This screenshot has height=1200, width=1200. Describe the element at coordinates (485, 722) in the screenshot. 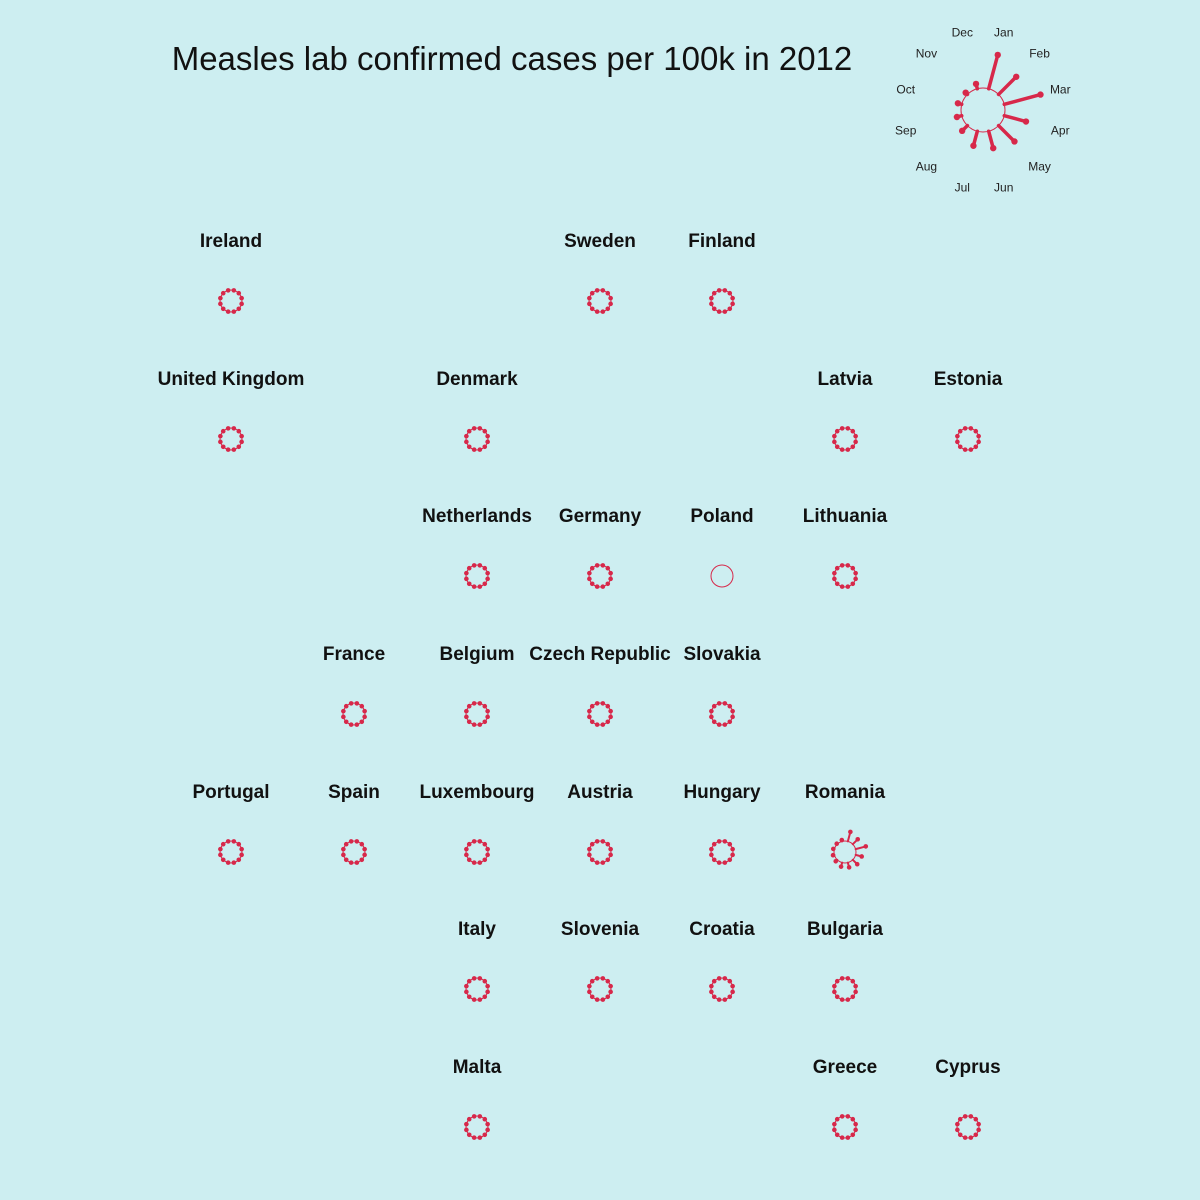

I see `belgium-point-may` at that location.